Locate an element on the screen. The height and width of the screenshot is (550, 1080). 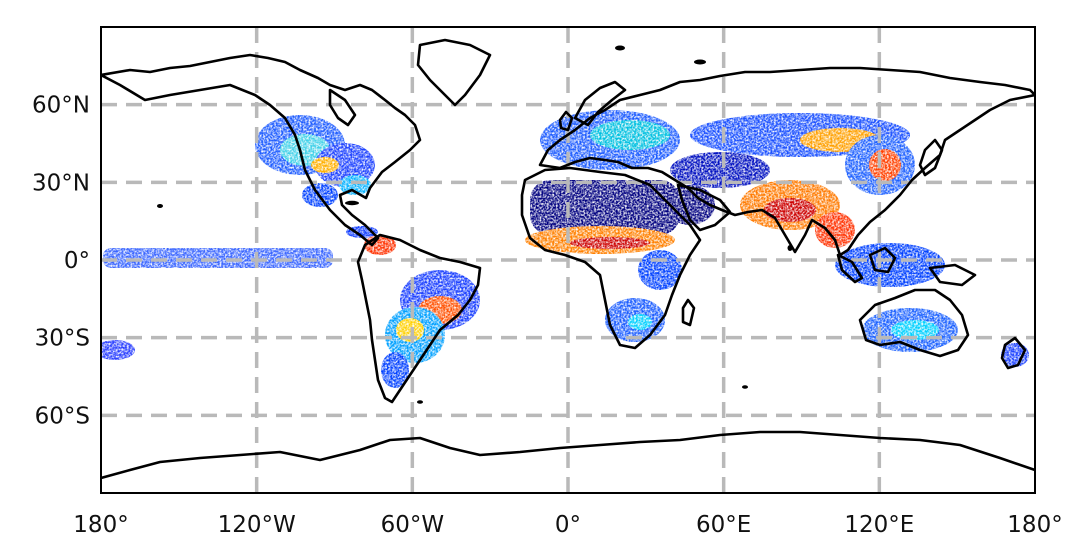
field-patagonia is located at coordinates (395, 370).